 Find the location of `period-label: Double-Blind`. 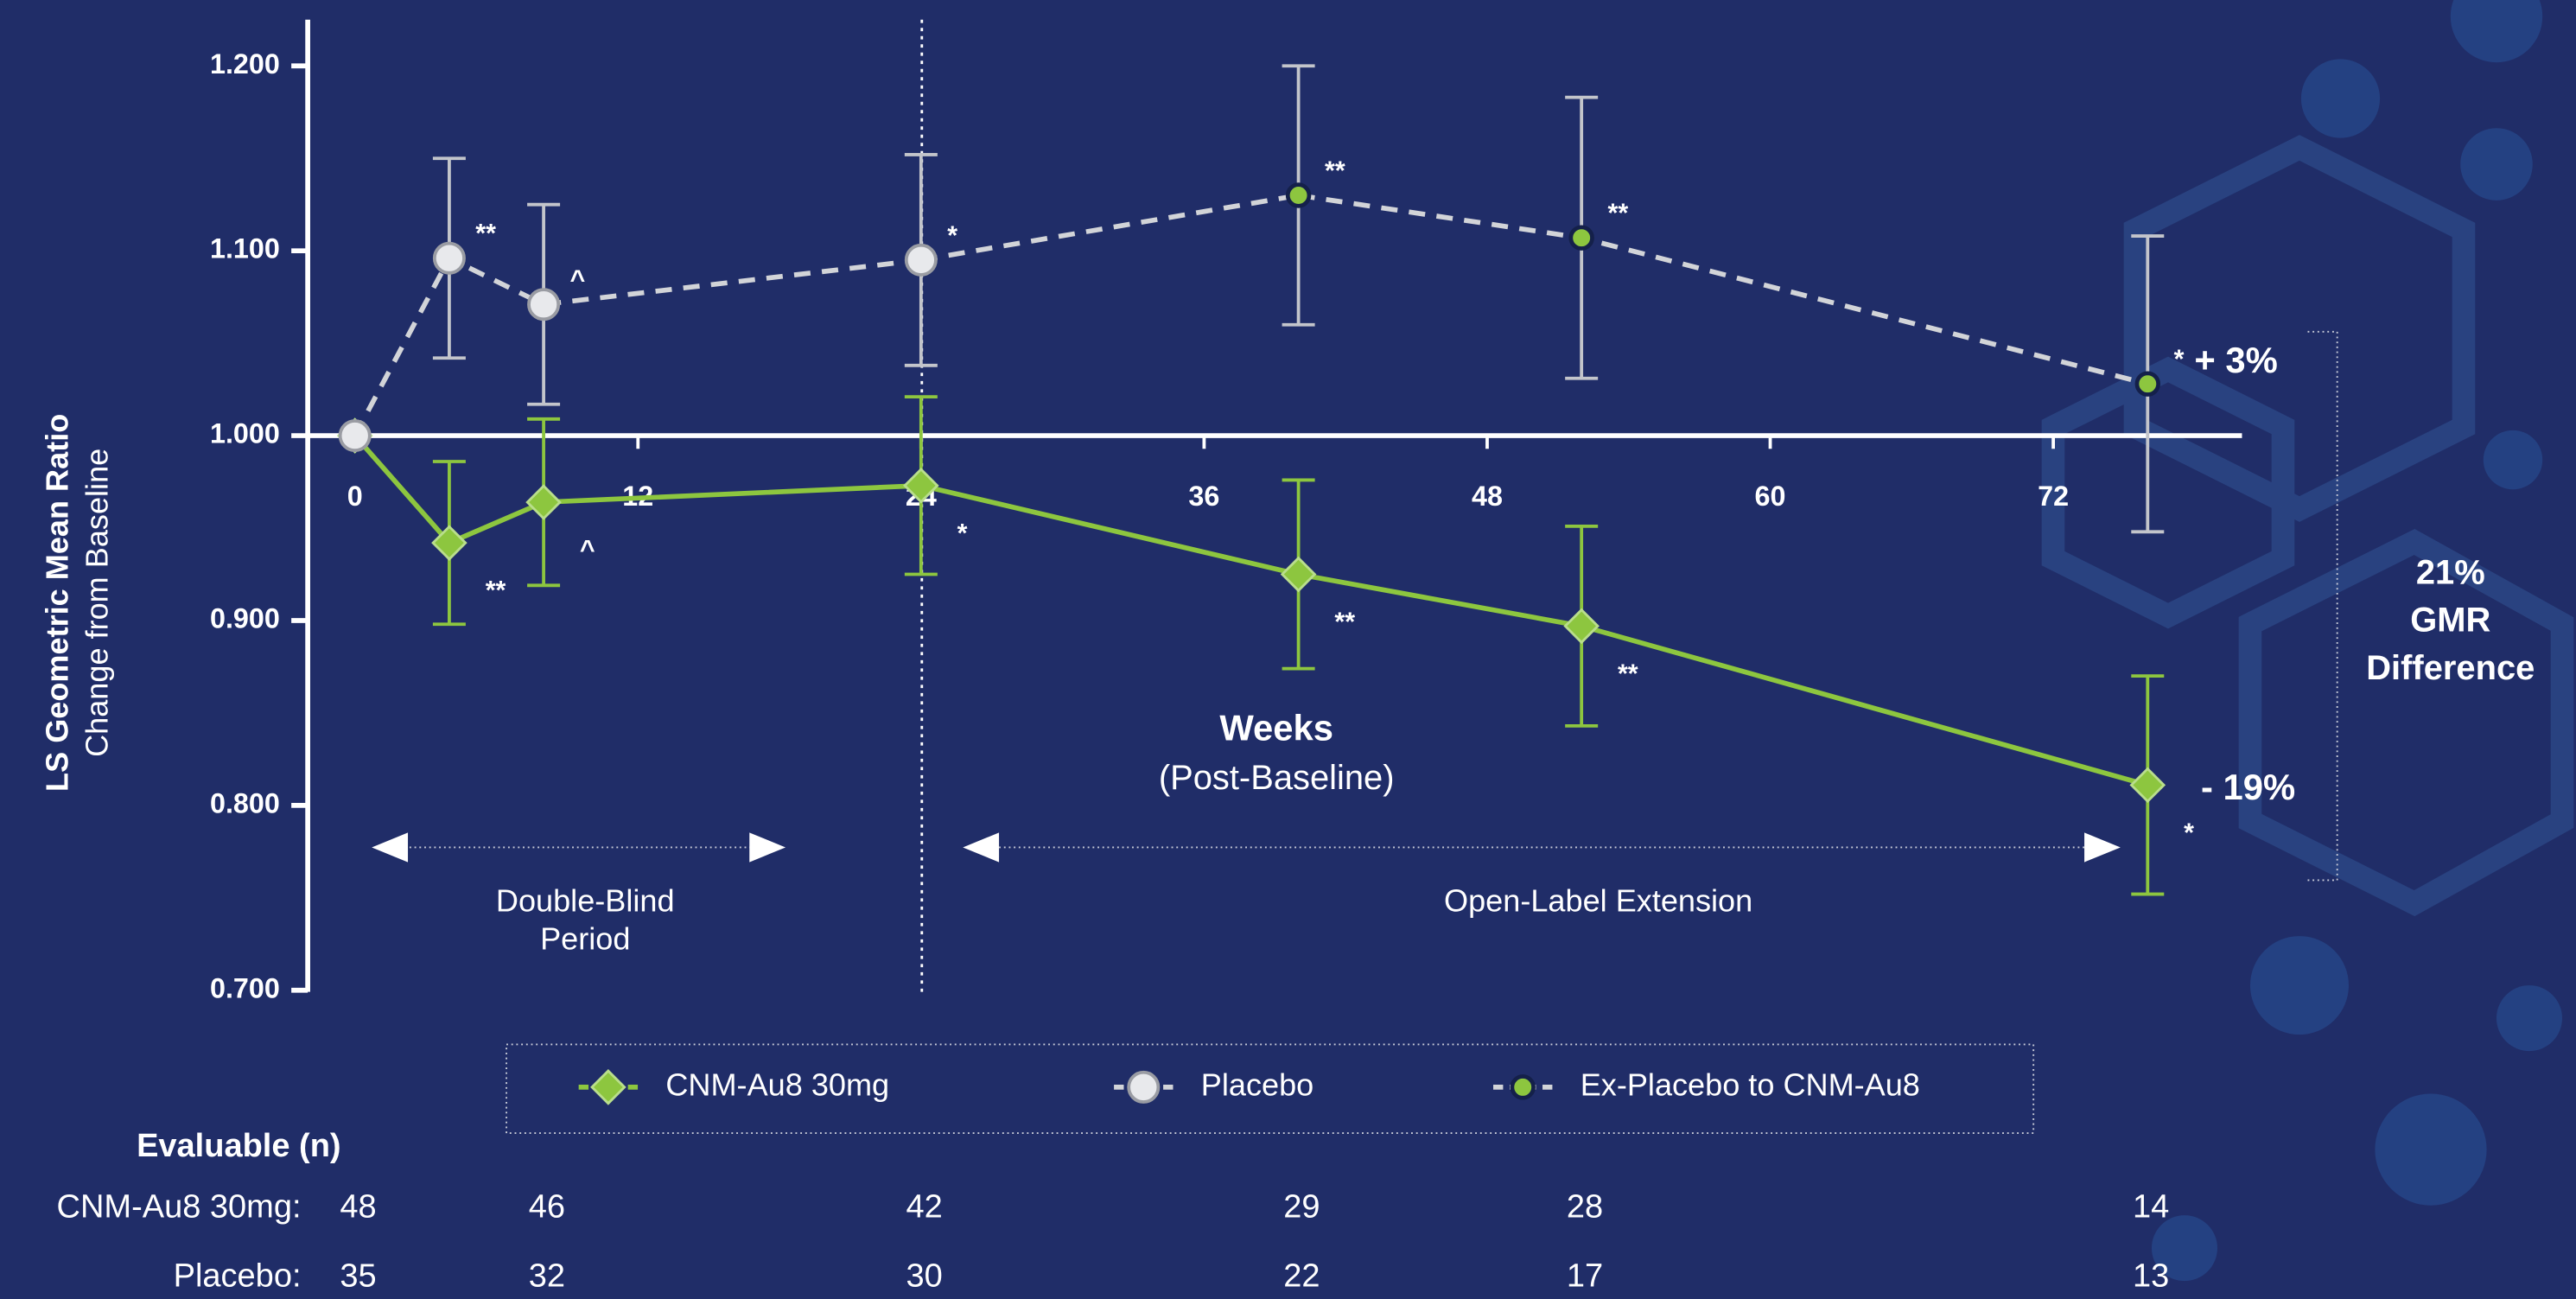

period-label: Double-Blind is located at coordinates (585, 901).